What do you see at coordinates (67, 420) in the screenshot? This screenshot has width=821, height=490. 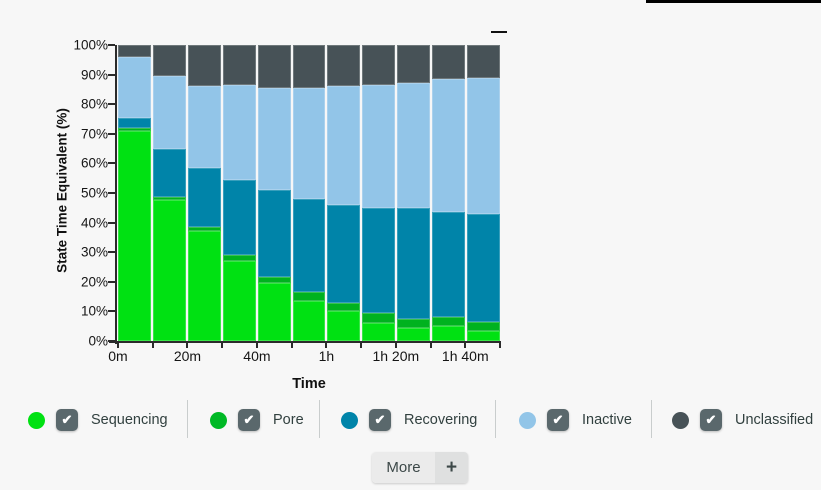 I see `legend-checkbox-sequencing: ✔` at bounding box center [67, 420].